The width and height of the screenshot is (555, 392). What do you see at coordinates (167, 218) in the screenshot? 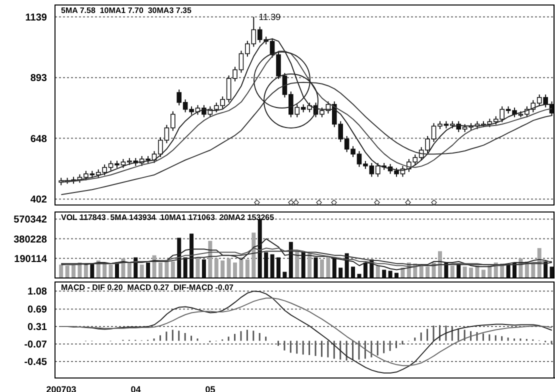
I see `annotation: VOL 117843 5MA 143934 10MA1 171063 20MA2 153265` at bounding box center [167, 218].